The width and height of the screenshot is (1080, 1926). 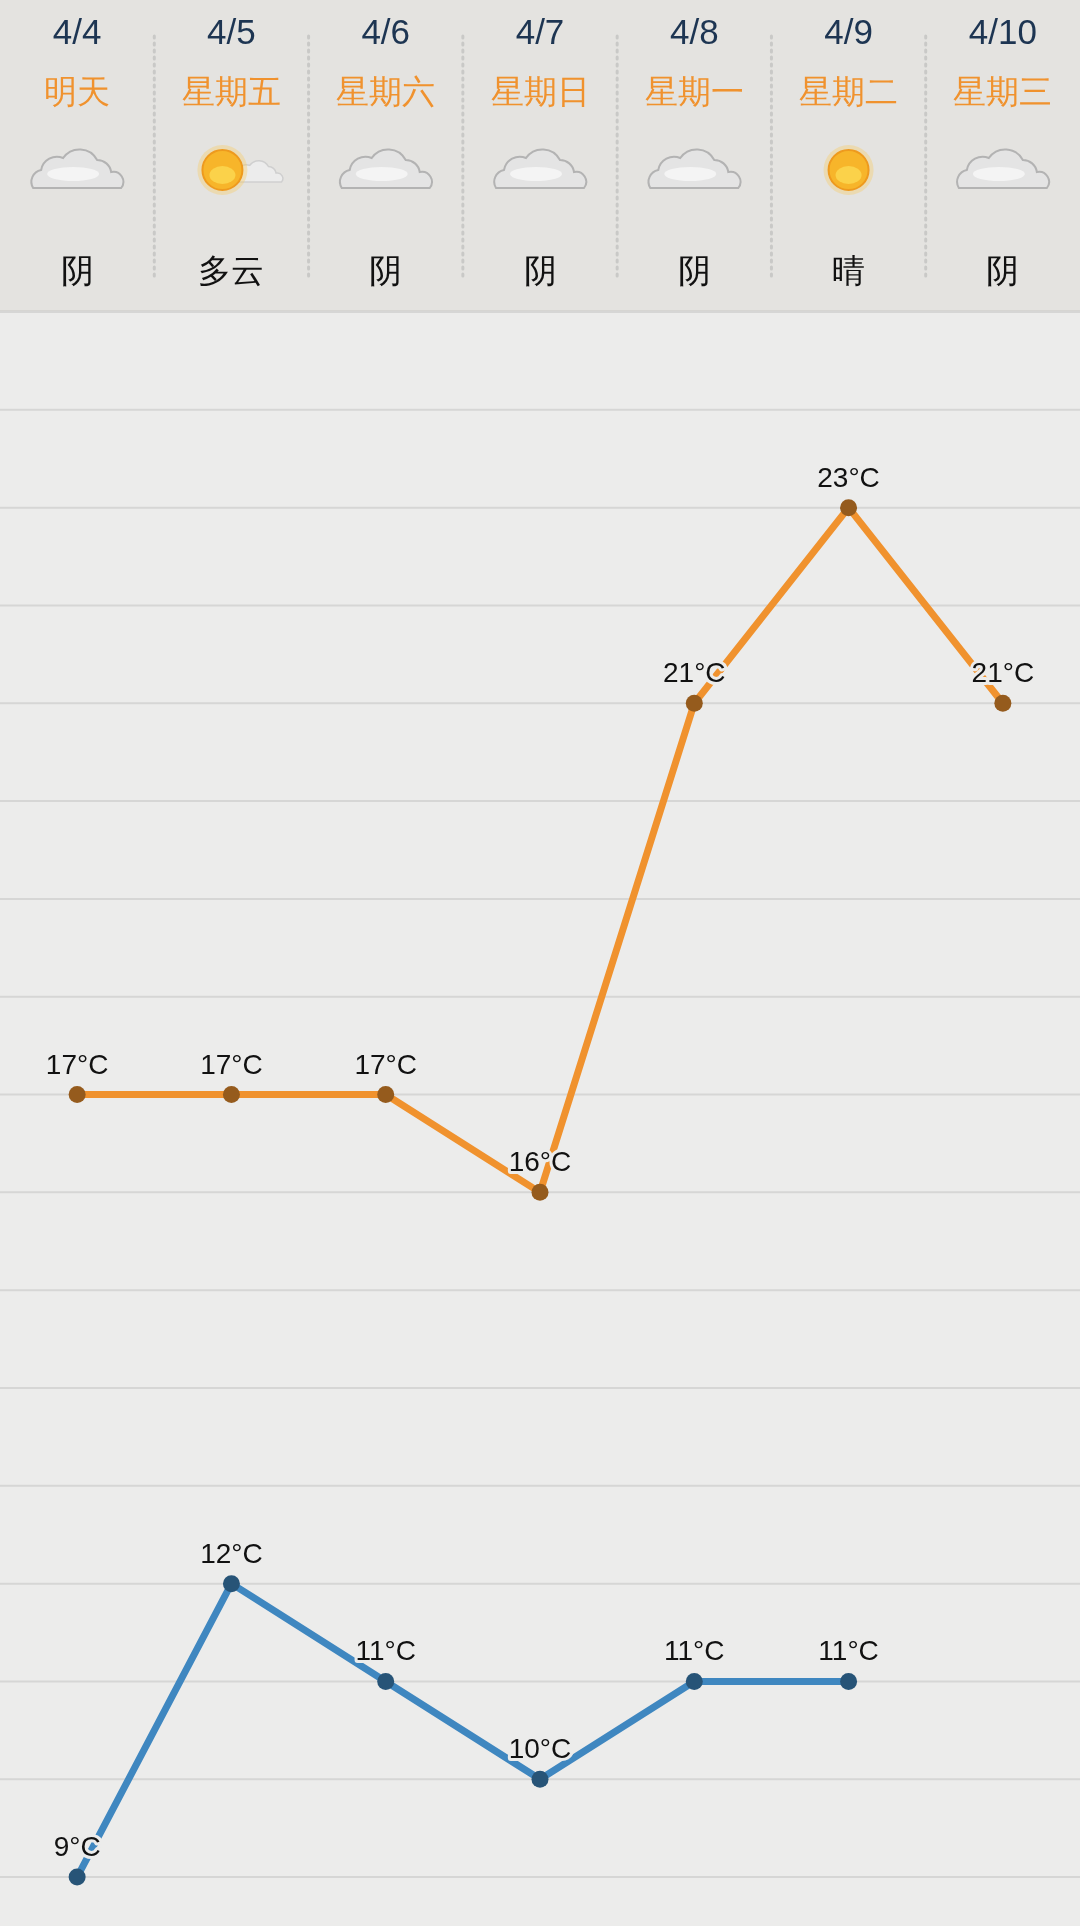 I want to click on text: 晴, so click(x=849, y=270).